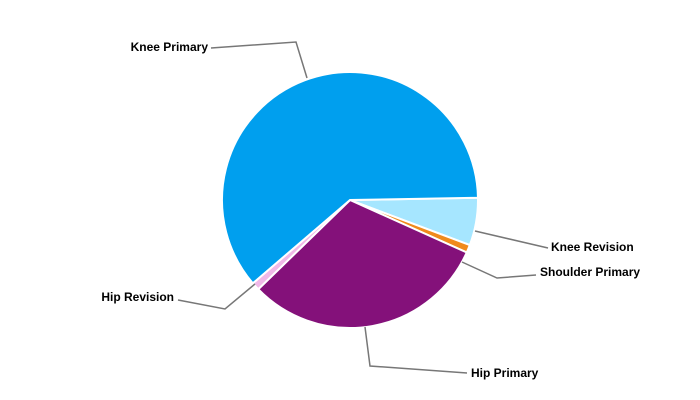  Describe the element at coordinates (505, 373) in the screenshot. I see `slice-label: Hip Primary` at that location.